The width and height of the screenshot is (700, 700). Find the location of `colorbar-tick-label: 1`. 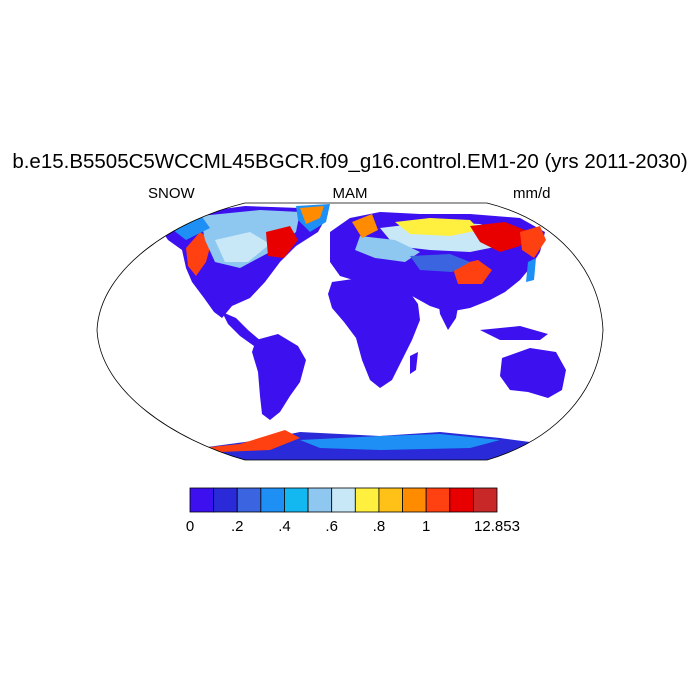

colorbar-tick-label: 1 is located at coordinates (426, 526).